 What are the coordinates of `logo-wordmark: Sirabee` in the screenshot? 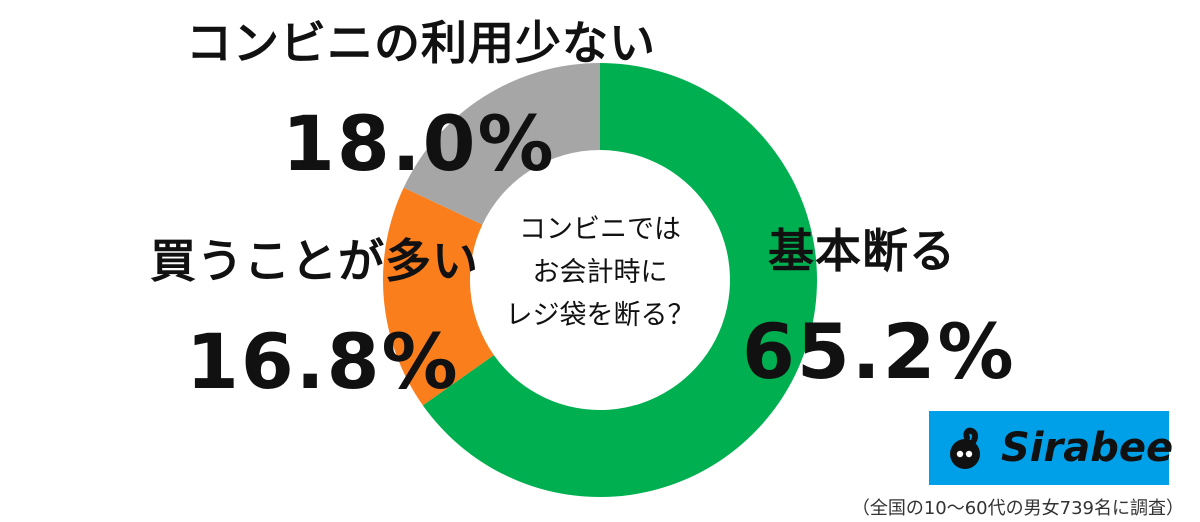 It's located at (1087, 448).